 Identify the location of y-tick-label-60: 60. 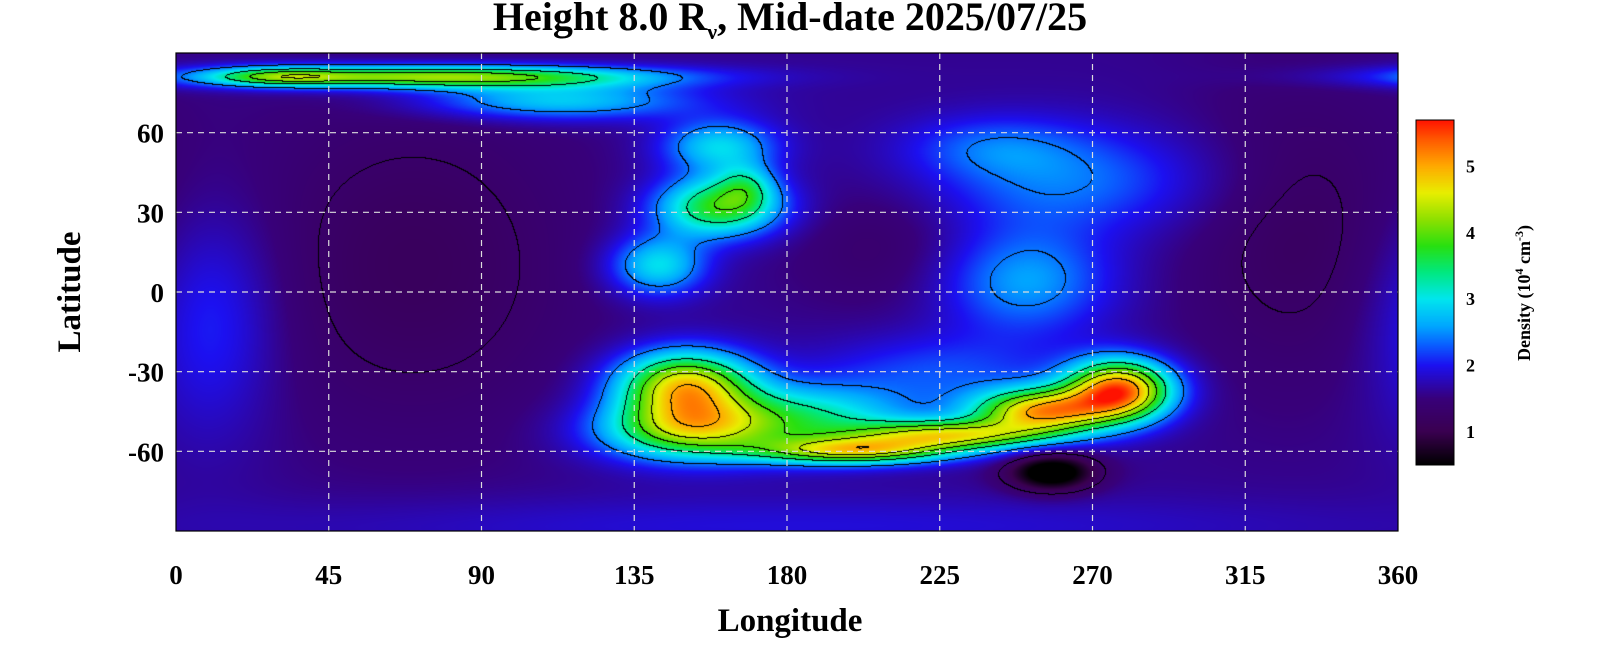
(150, 134).